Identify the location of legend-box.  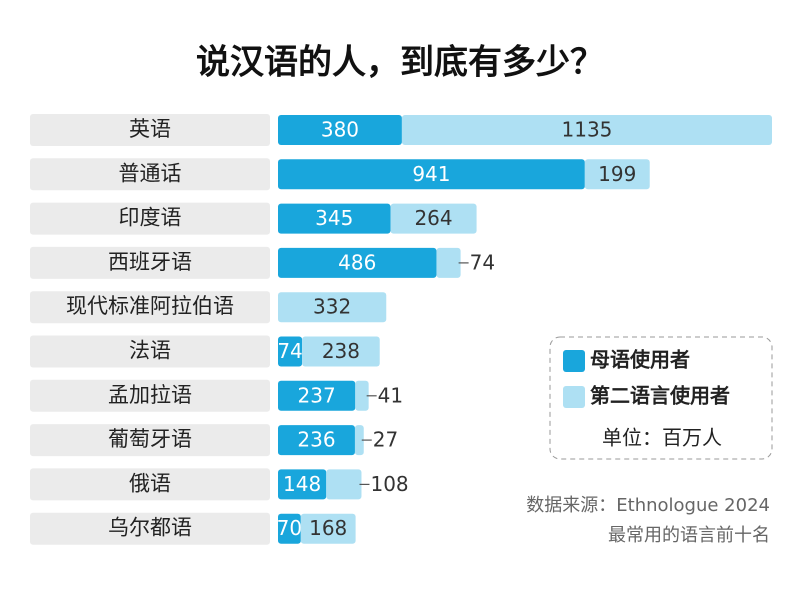
(661, 398).